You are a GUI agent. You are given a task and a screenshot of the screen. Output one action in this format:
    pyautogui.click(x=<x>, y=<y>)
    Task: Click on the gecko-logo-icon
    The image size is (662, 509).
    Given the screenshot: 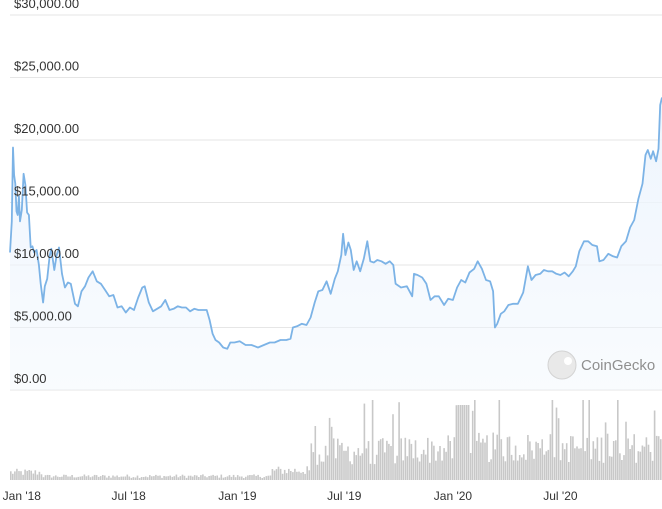 What is the action you would take?
    pyautogui.click(x=562, y=365)
    